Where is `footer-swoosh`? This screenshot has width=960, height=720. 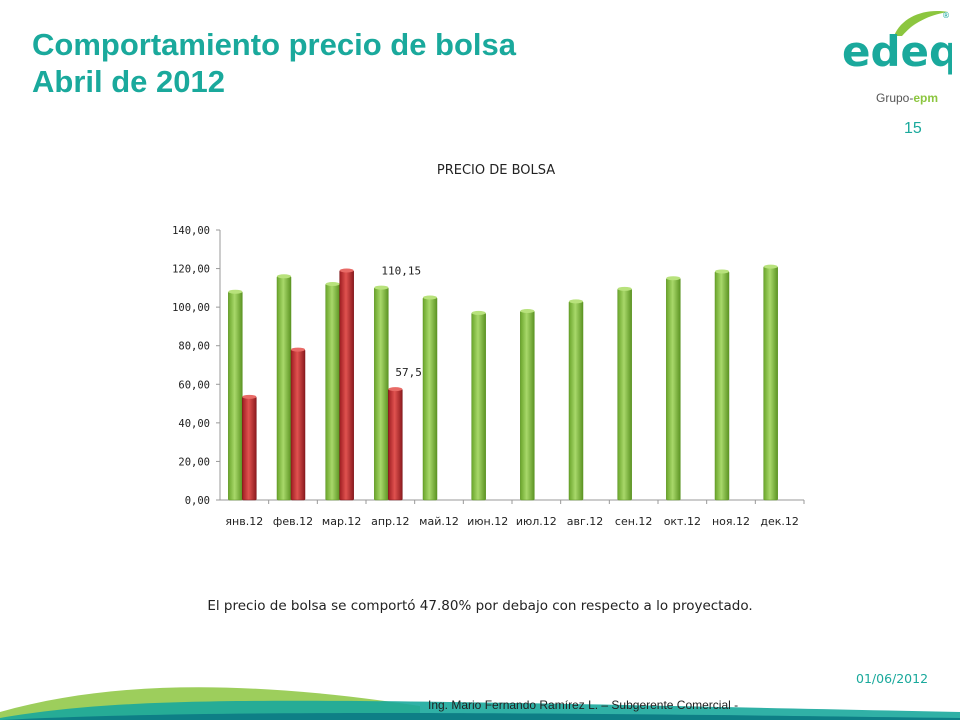 footer-swoosh is located at coordinates (480, 703).